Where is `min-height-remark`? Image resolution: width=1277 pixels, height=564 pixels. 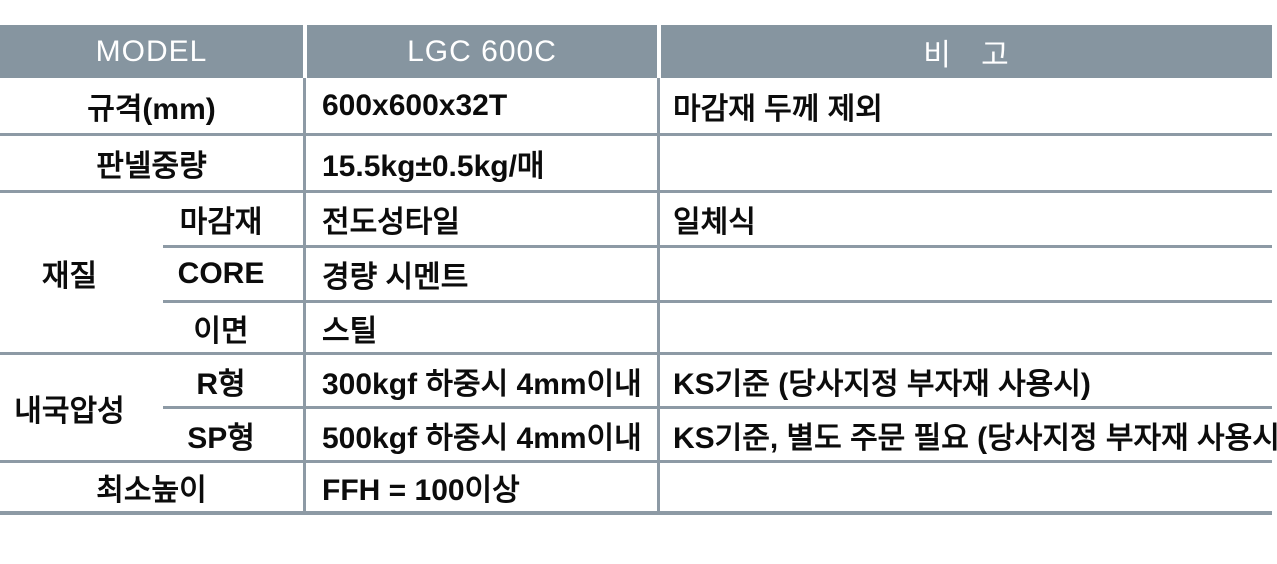 min-height-remark is located at coordinates (964, 487).